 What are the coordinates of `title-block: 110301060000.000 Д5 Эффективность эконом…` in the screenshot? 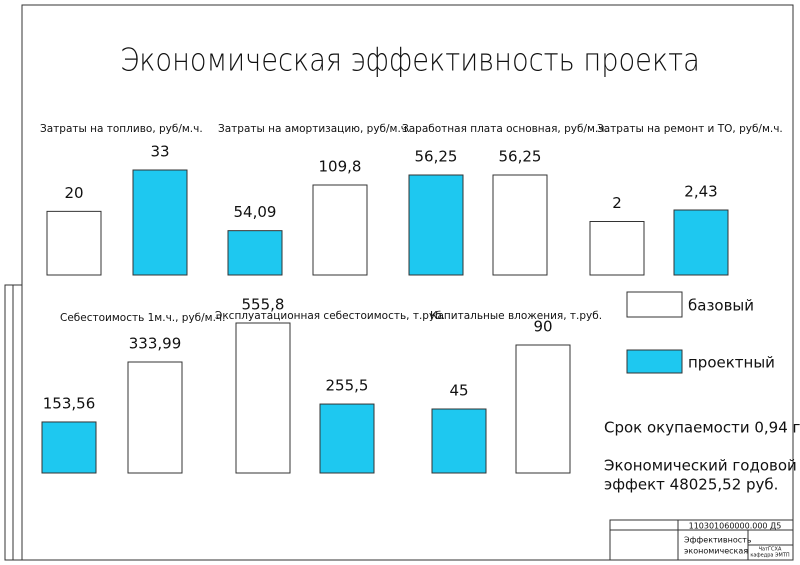 It's located at (701, 540).